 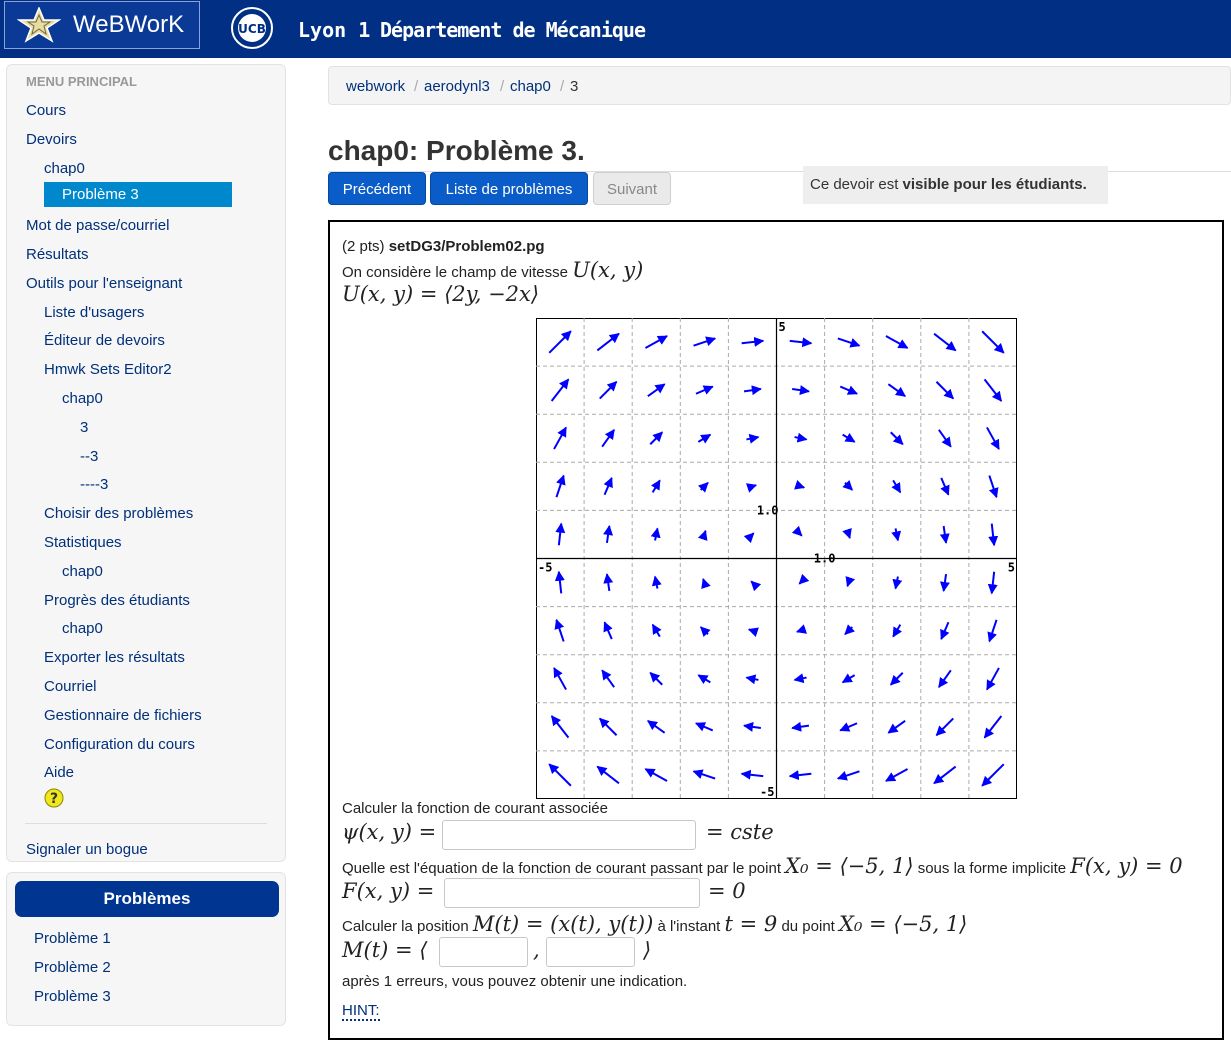 What do you see at coordinates (82, 571) in the screenshot?
I see `sidebar-item-stats-chap0: chap0` at bounding box center [82, 571].